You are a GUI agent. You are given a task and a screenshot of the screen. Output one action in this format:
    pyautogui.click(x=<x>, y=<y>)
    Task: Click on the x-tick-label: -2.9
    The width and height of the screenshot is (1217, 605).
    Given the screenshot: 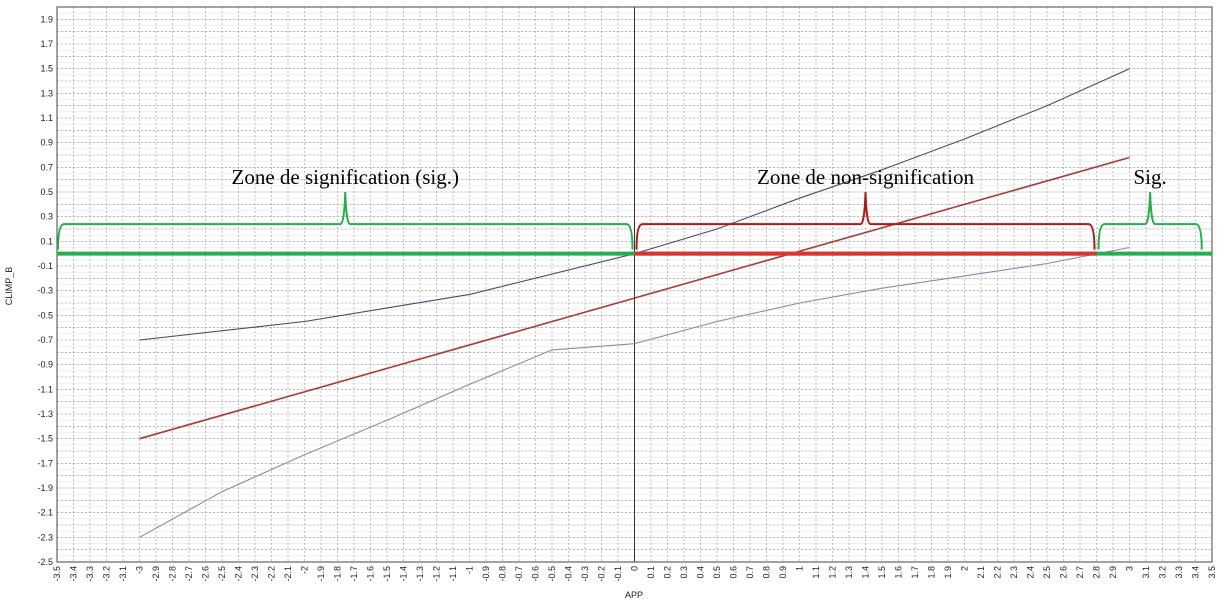 What is the action you would take?
    pyautogui.click(x=156, y=574)
    